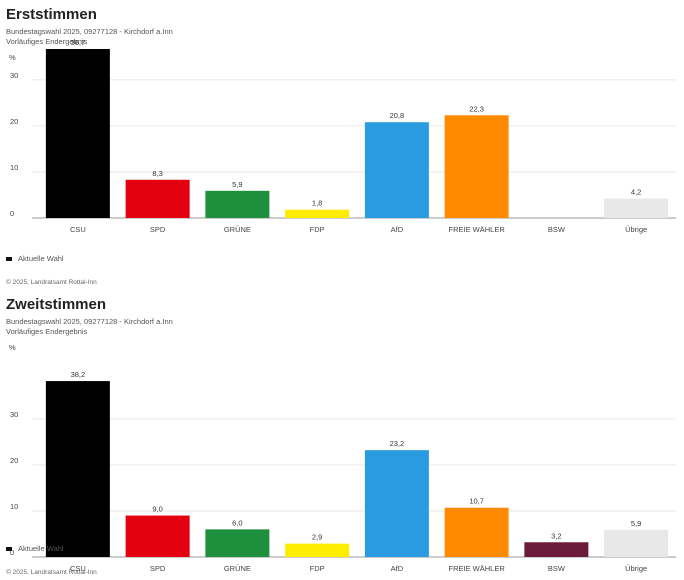 This screenshot has width=684, height=580. What do you see at coordinates (157, 509) in the screenshot?
I see `data-label: 9,0` at bounding box center [157, 509].